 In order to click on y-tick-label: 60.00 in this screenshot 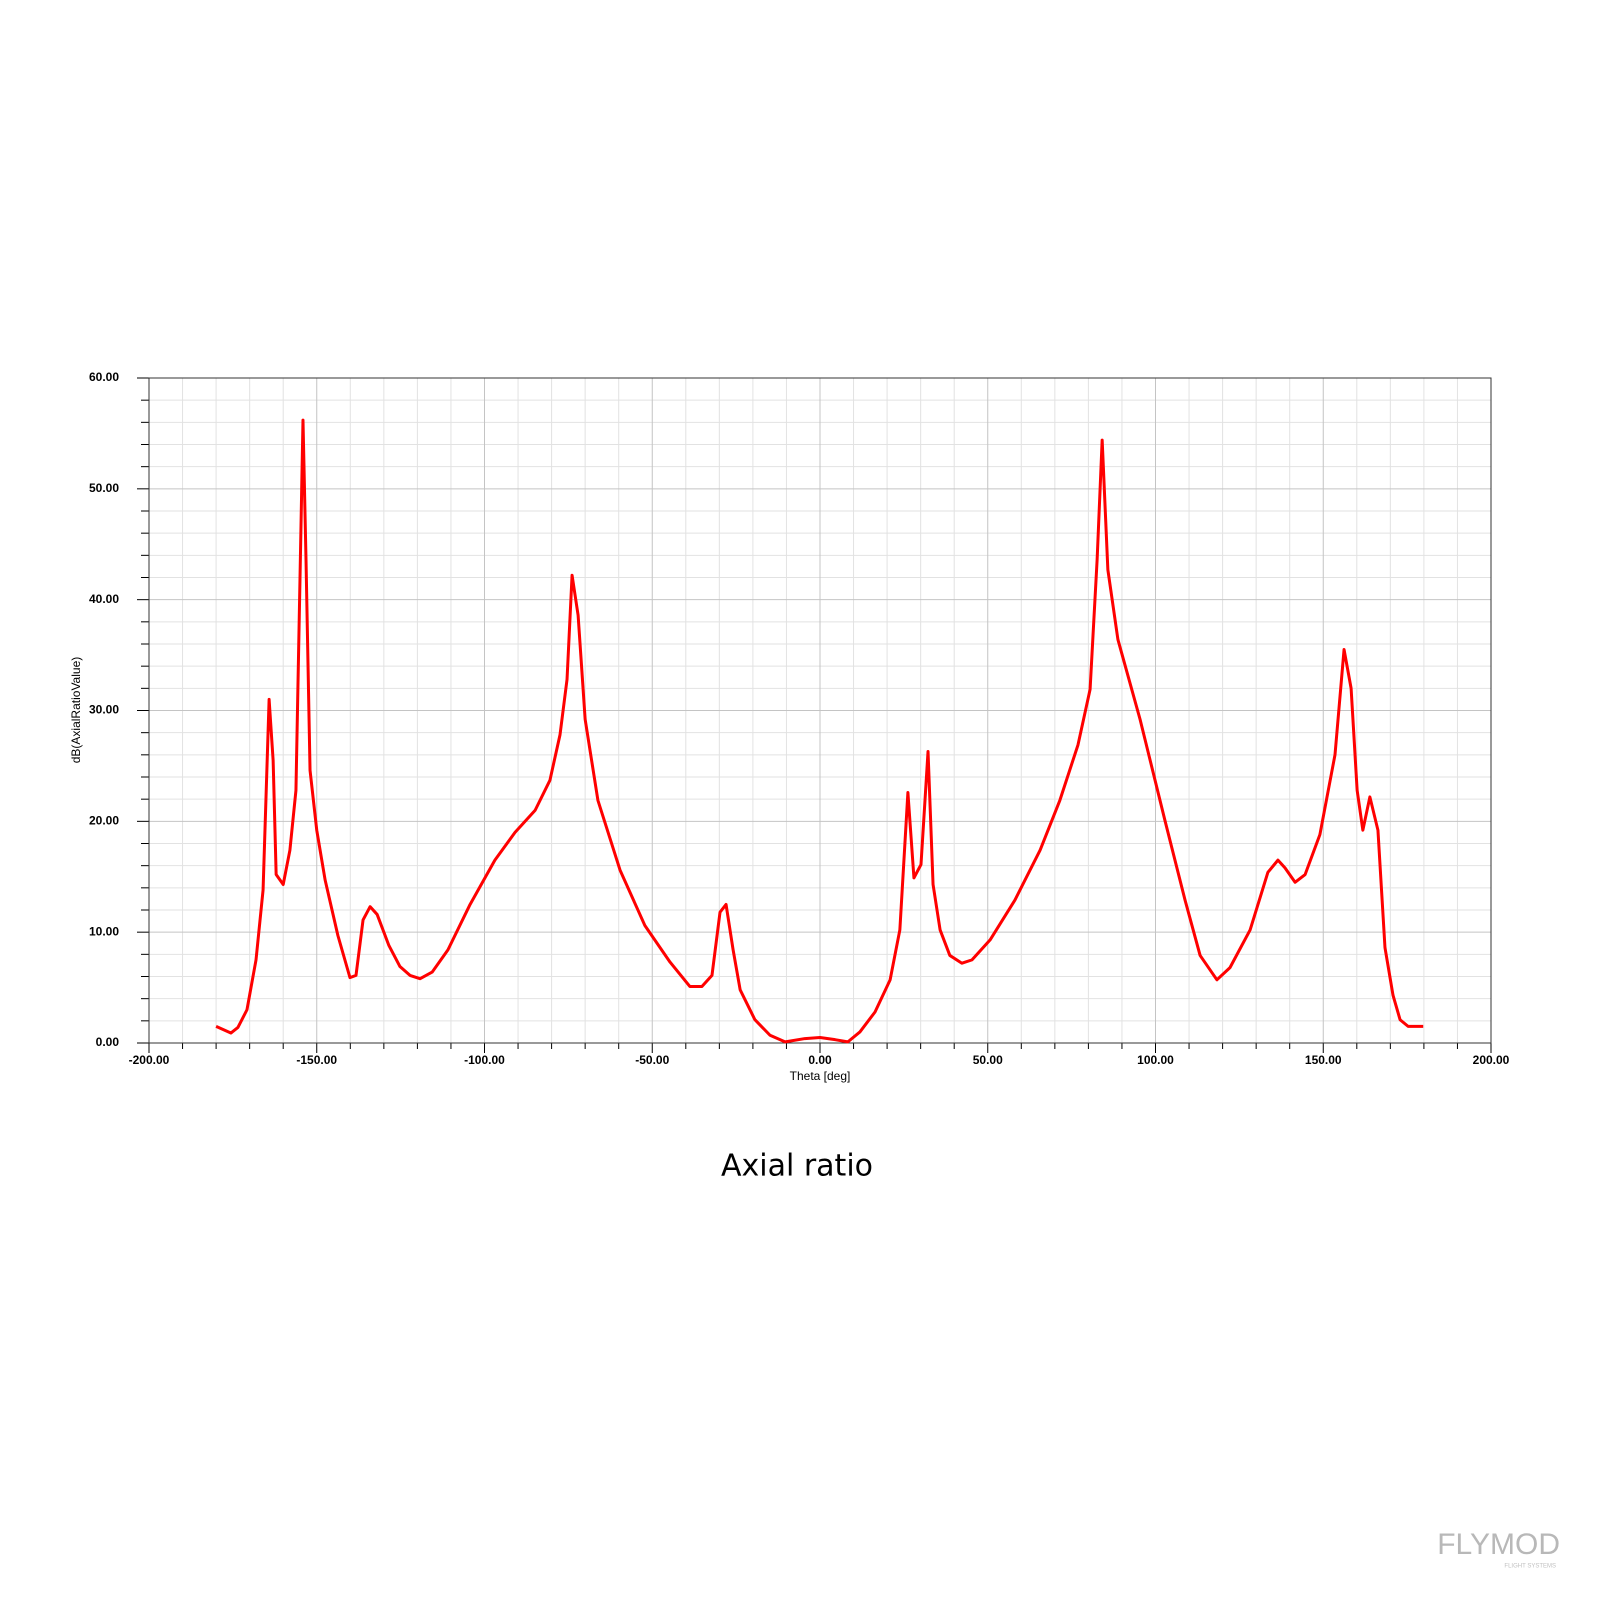, I will do `click(104, 377)`.